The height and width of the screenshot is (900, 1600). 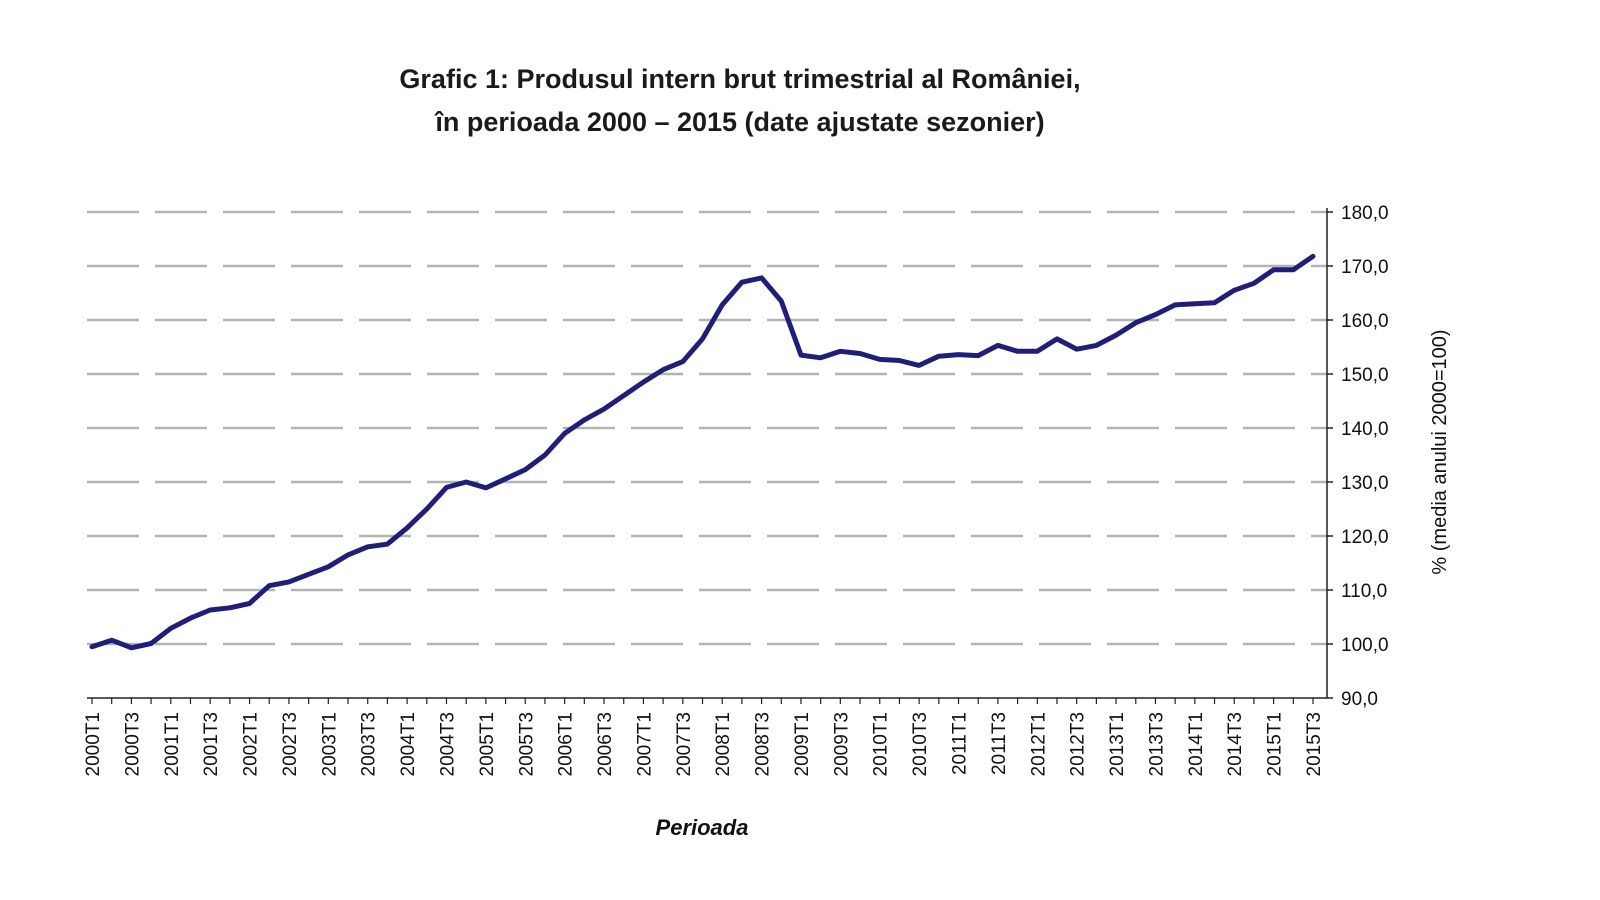 What do you see at coordinates (1364, 591) in the screenshot?
I see `y-tick-label: 110,0` at bounding box center [1364, 591].